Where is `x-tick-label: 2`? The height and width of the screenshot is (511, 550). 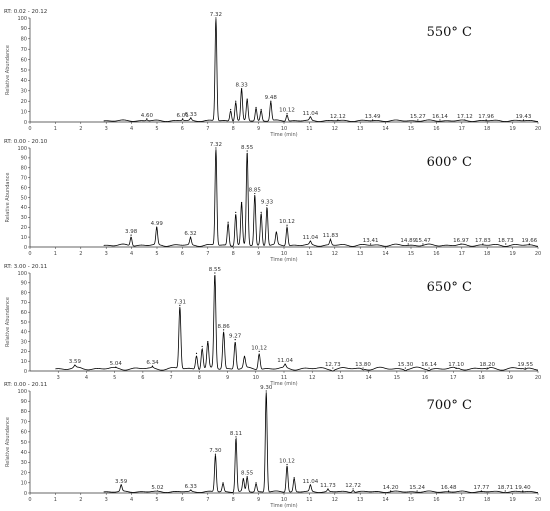 x-tick-label: 2 is located at coordinates (80, 254).